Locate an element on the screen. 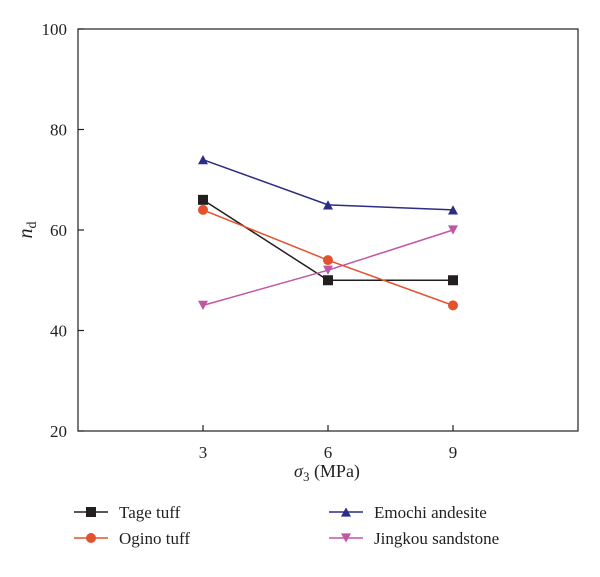 The height and width of the screenshot is (577, 600). x-tick-label-9: 9 is located at coordinates (453, 452).